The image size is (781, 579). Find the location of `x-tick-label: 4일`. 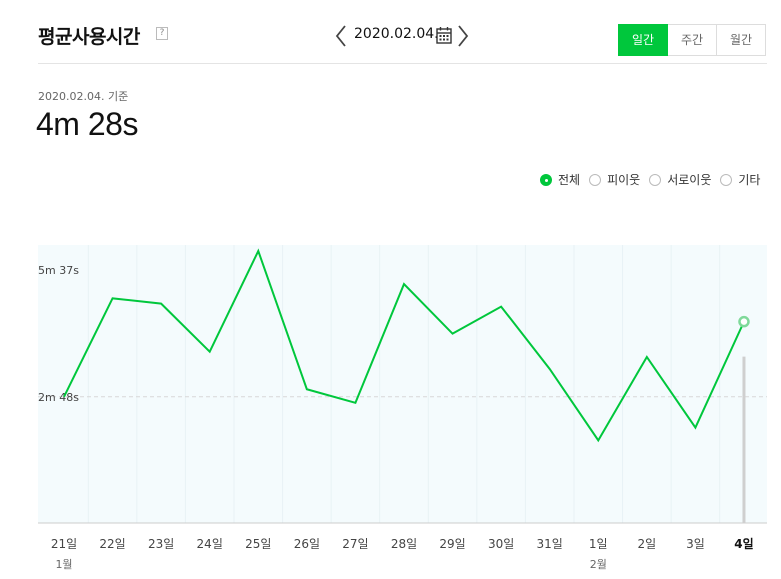

x-tick-label: 4일 is located at coordinates (743, 544).